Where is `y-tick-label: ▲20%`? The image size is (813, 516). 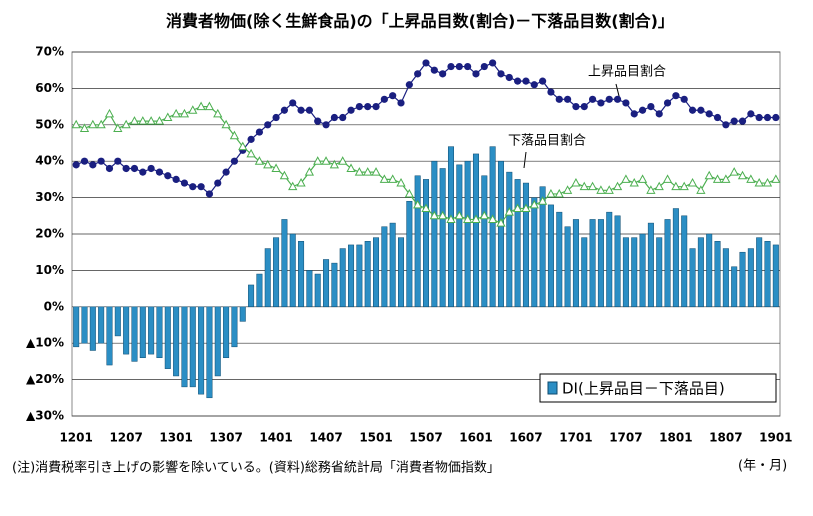 y-tick-label: ▲20% is located at coordinates (45, 379).